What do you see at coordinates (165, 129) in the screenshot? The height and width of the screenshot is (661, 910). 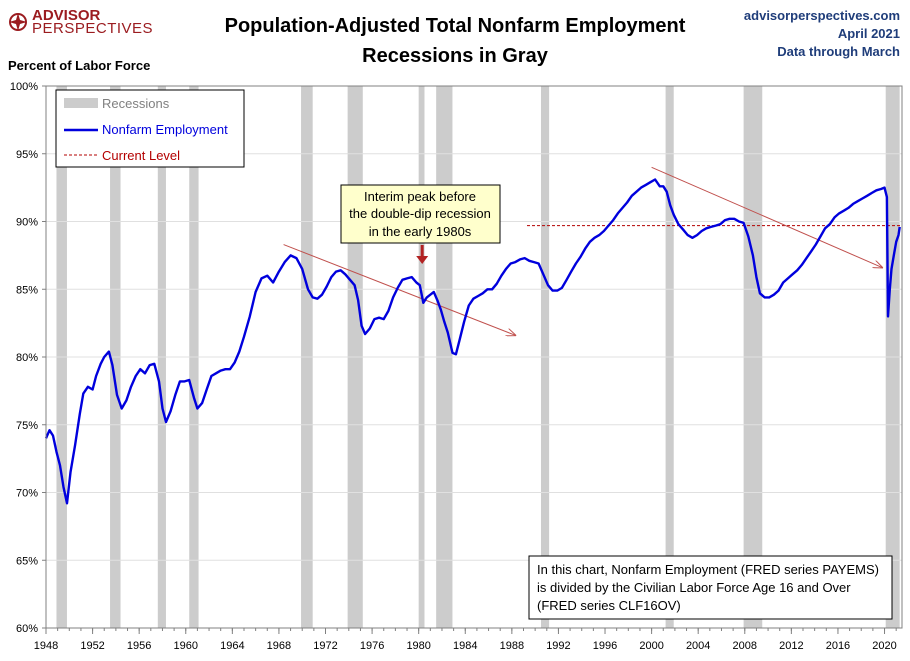 I see `legend-label-series: Nonfarm Employment` at bounding box center [165, 129].